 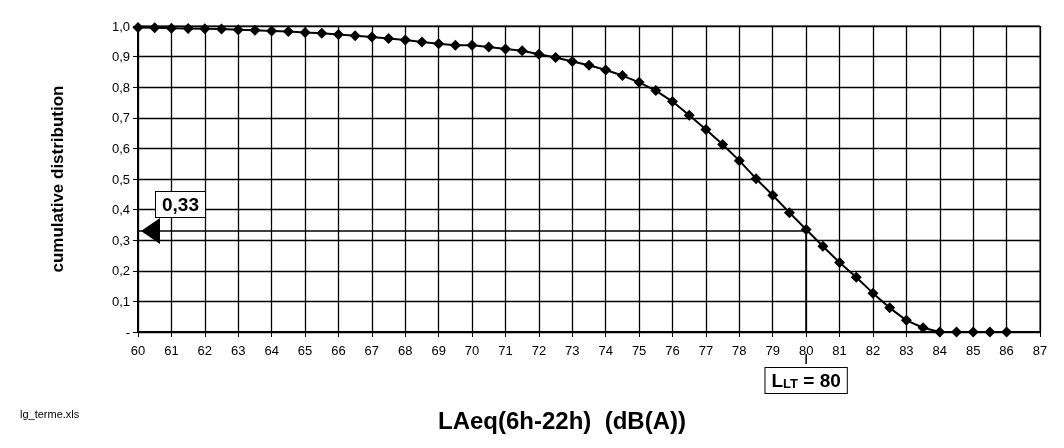 I want to click on x-tick-label: 67, so click(x=372, y=350).